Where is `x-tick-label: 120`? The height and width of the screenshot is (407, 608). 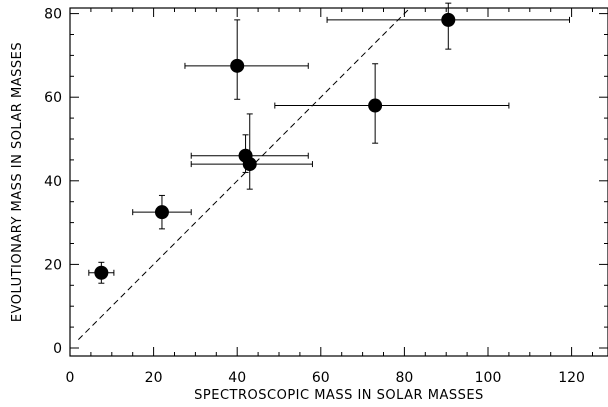
x-tick-label: 120 is located at coordinates (571, 378).